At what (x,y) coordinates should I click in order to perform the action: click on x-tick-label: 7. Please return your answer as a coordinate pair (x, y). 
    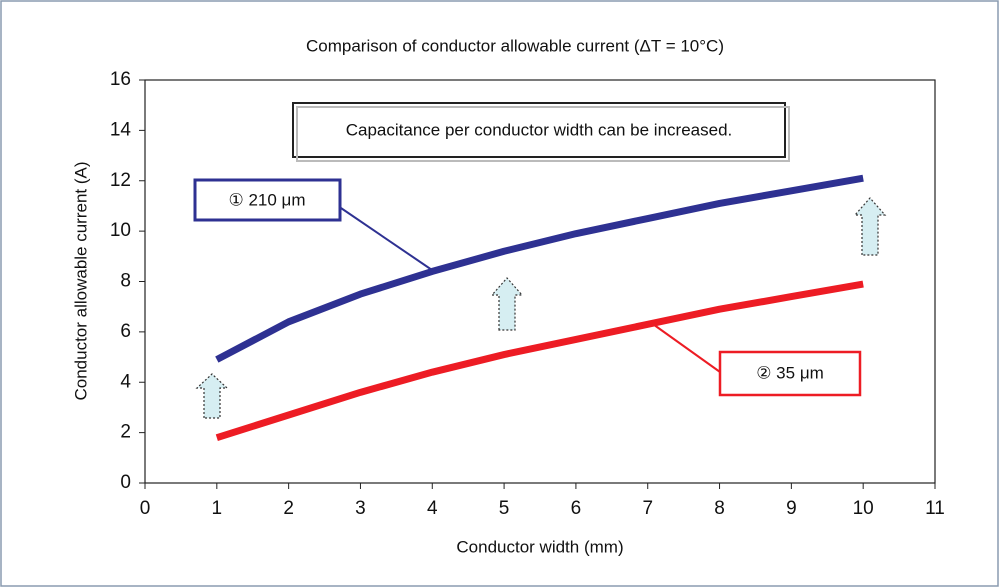
    Looking at the image, I should click on (647, 508).